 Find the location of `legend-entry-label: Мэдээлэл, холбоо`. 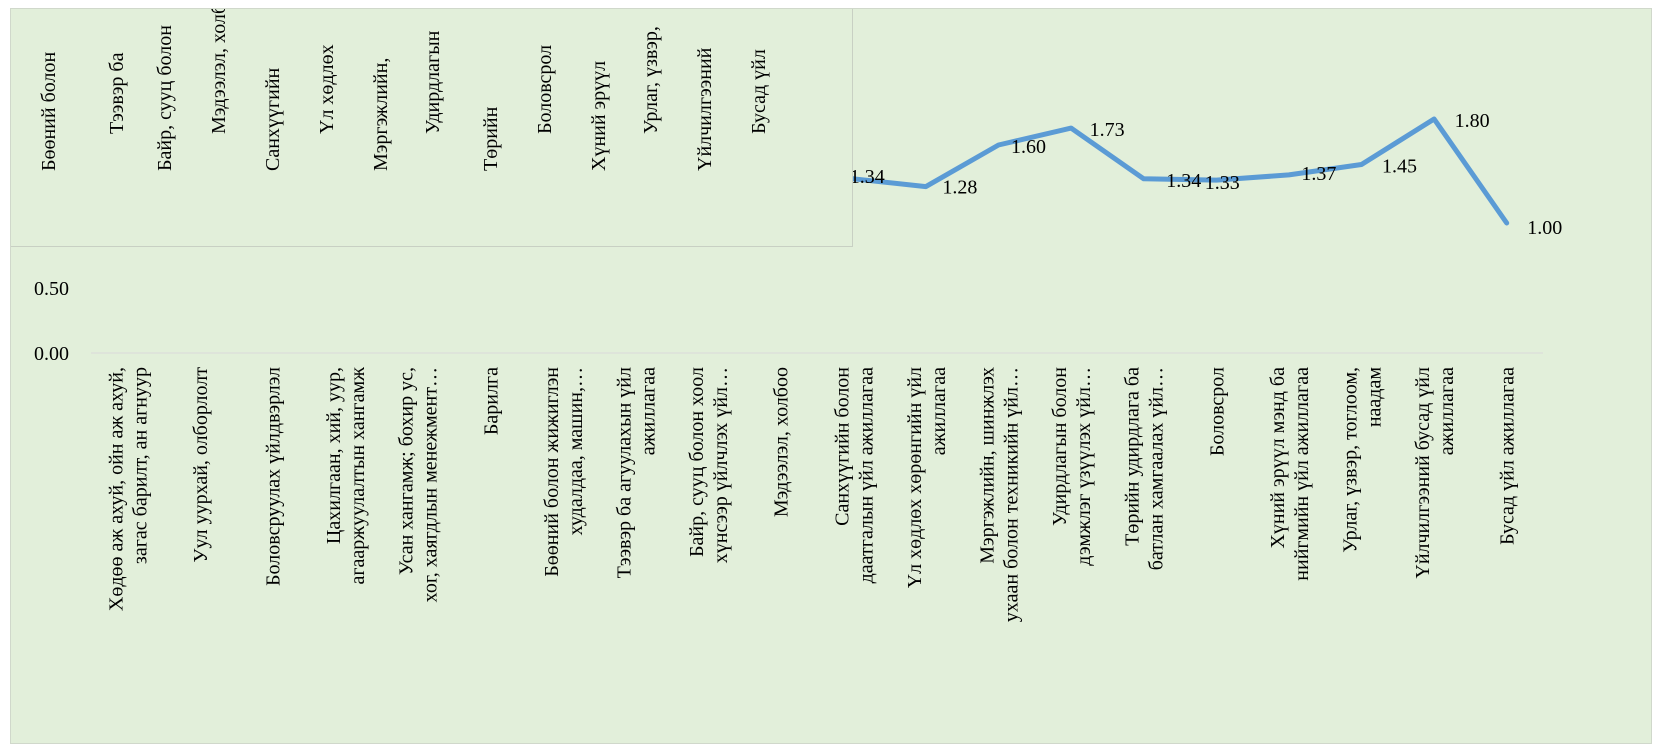

legend-entry-label: Мэдээлэл, холбоо is located at coordinates (219, 71).